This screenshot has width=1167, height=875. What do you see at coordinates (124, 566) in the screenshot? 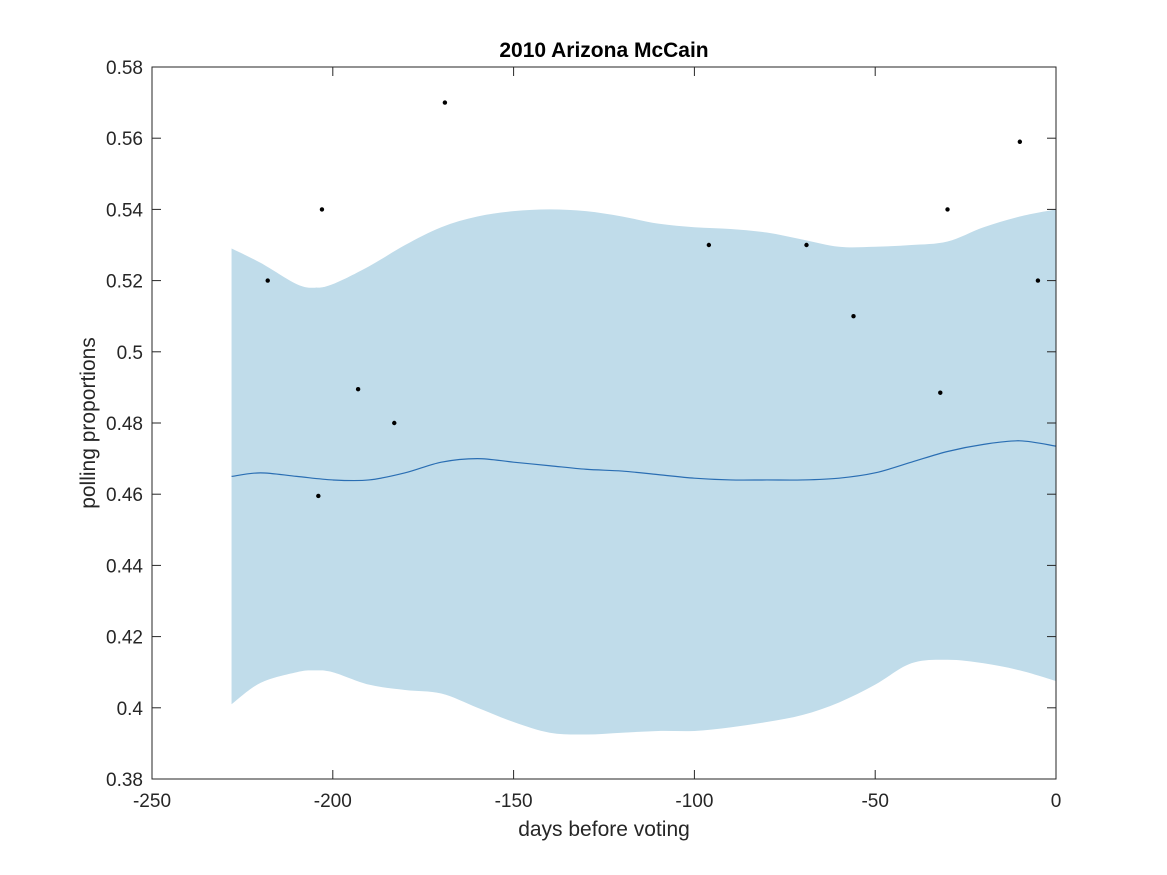
I see `y-tick-label: 0.44` at bounding box center [124, 566].